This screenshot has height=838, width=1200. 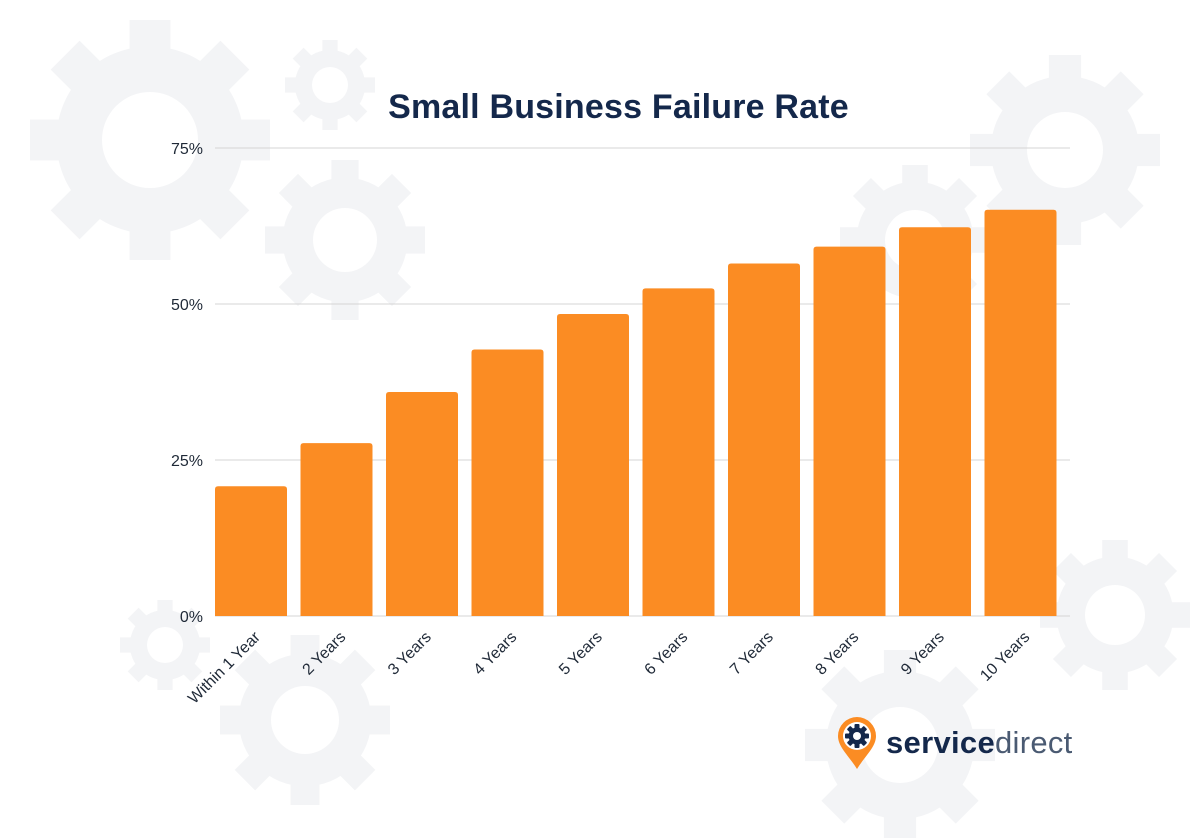 I want to click on logo-word-direct: direct, so click(x=1033, y=742).